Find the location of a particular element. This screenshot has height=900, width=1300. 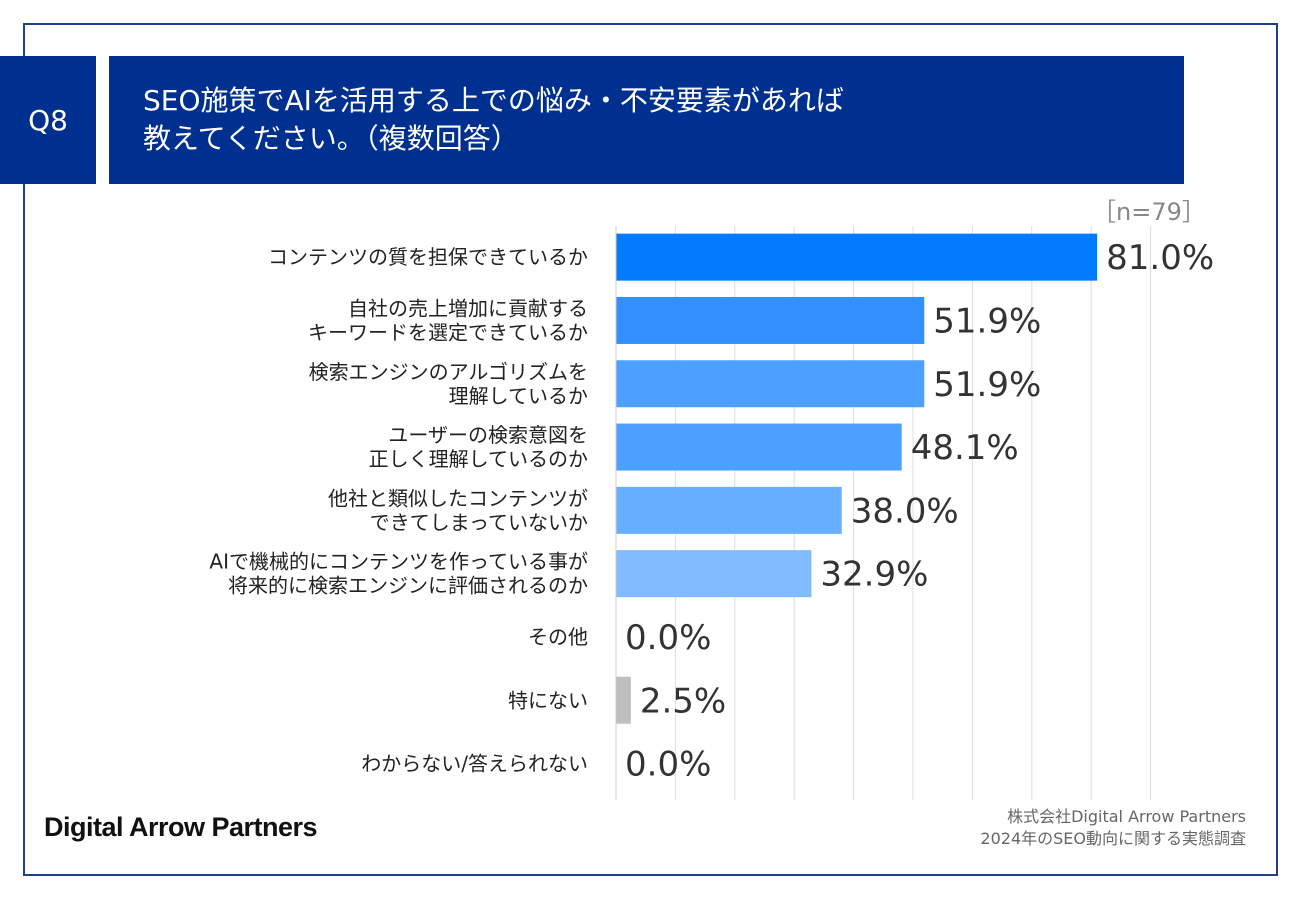

category-label: 理解しているか is located at coordinates (518, 396).